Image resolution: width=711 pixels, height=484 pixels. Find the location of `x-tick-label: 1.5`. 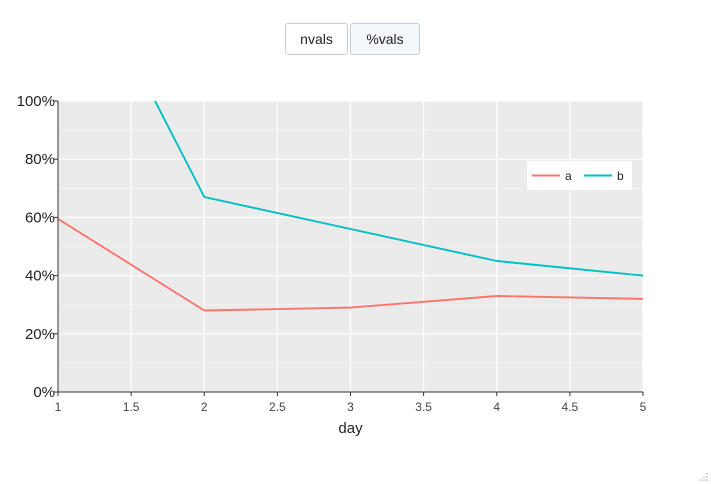

x-tick-label: 1.5 is located at coordinates (131, 407).